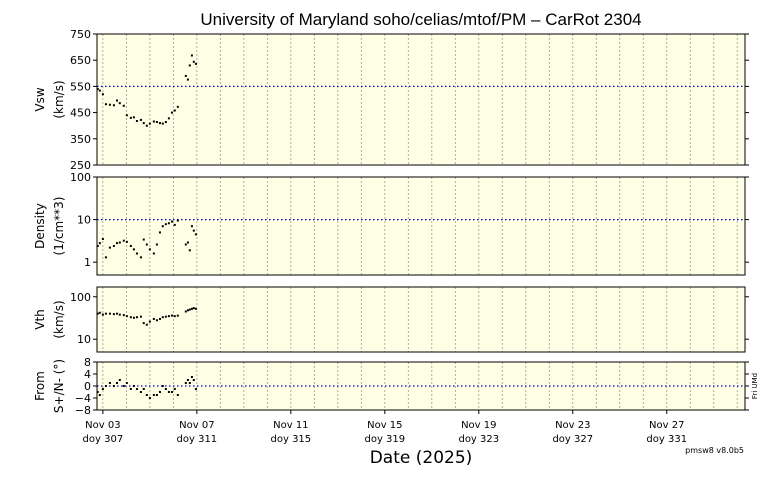  Describe the element at coordinates (478, 425) in the screenshot. I see `x-tick-label: Nov 19` at that location.